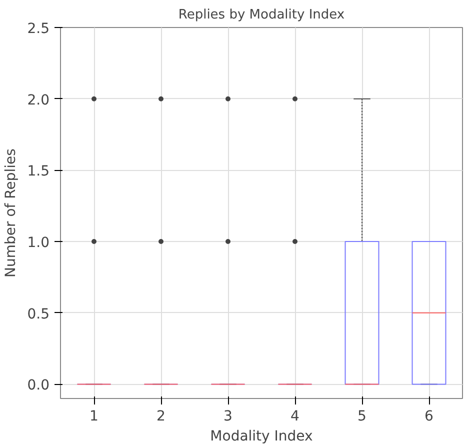 The image size is (467, 447). What do you see at coordinates (38, 314) in the screenshot?
I see `y-tick-label: 0.5` at bounding box center [38, 314].